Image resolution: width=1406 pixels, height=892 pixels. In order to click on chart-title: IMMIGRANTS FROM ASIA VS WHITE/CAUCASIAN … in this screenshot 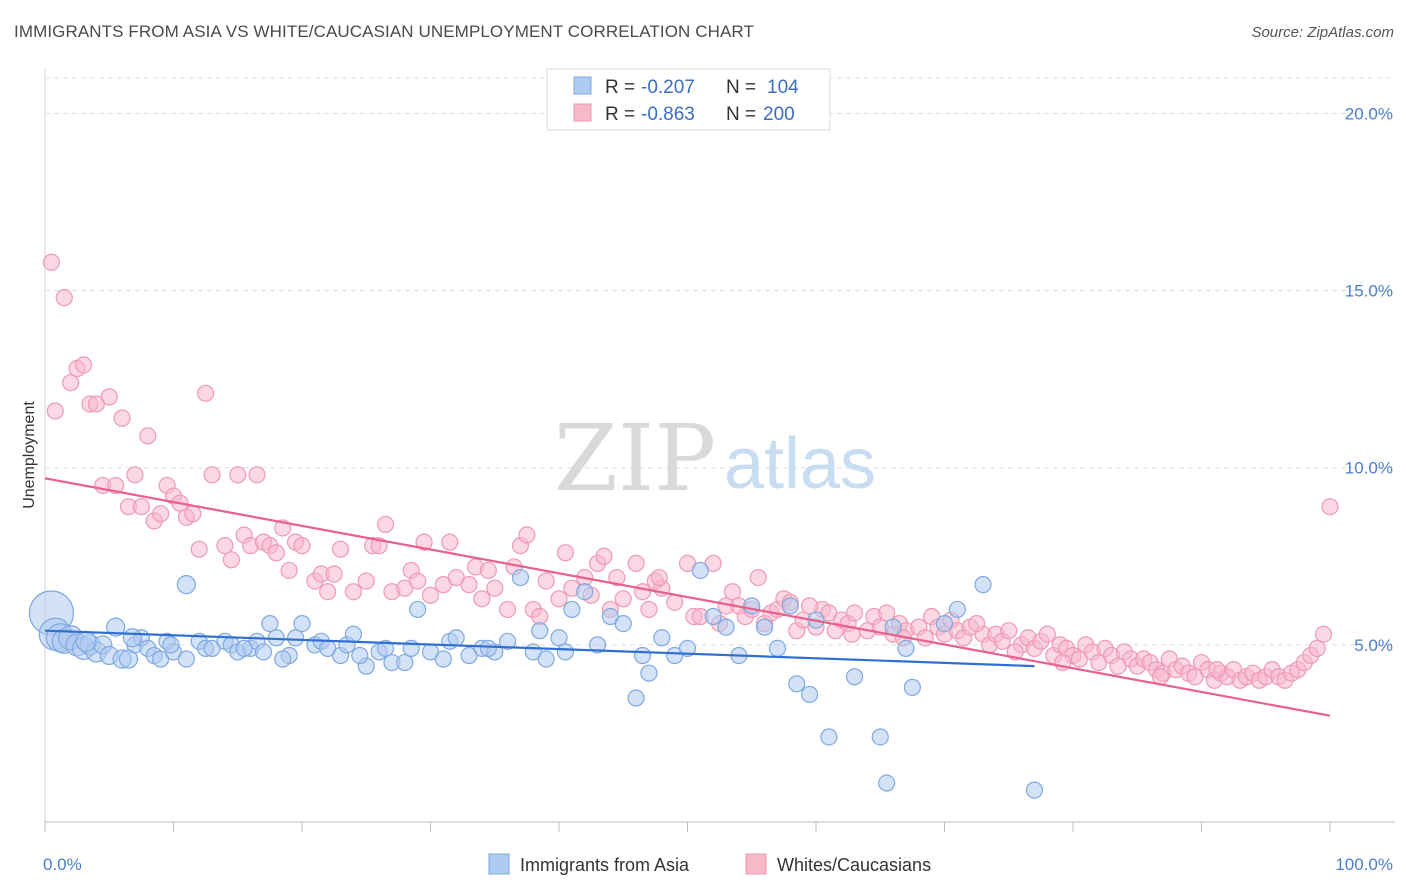, I will do `click(384, 31)`.